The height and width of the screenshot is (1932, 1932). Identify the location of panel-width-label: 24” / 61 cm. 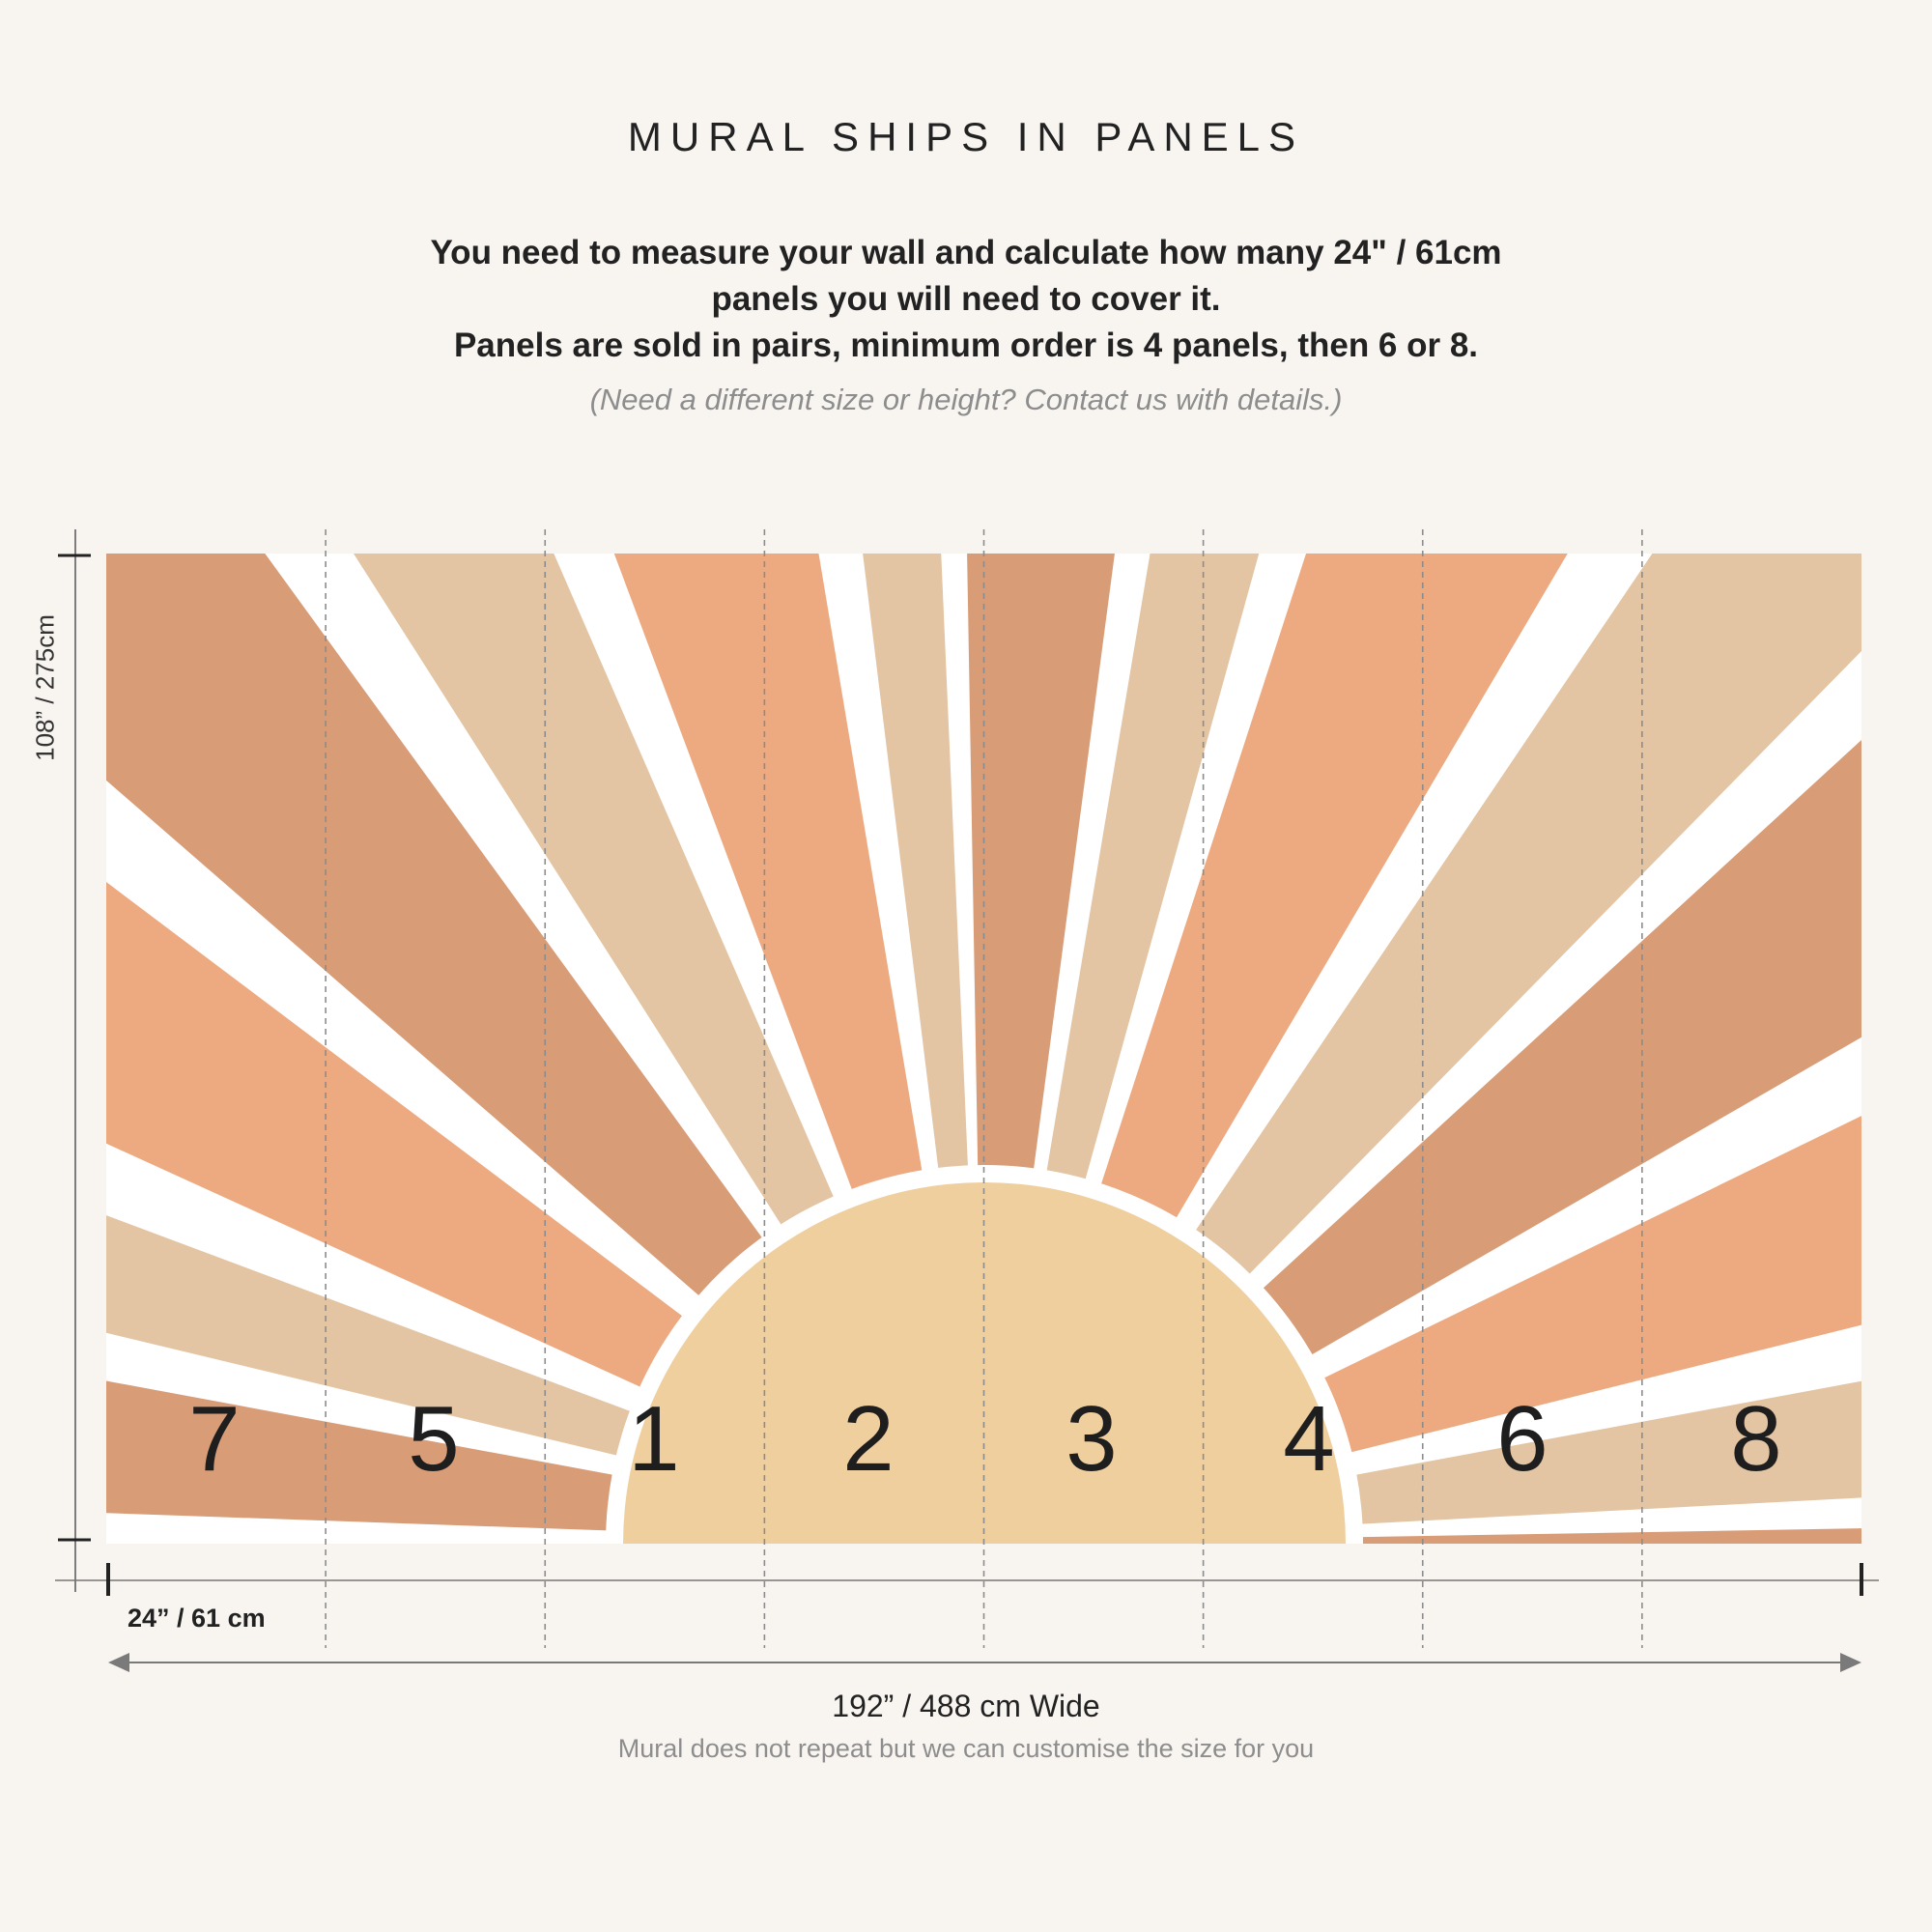
(197, 1618).